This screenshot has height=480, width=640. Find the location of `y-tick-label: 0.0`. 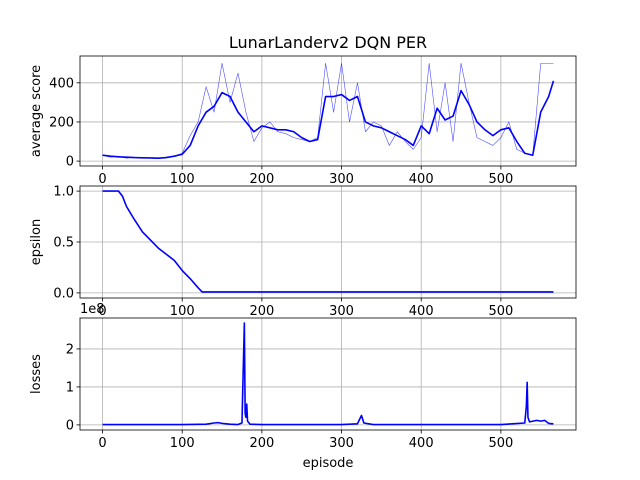

y-tick-label: 0.0 is located at coordinates (63, 293).